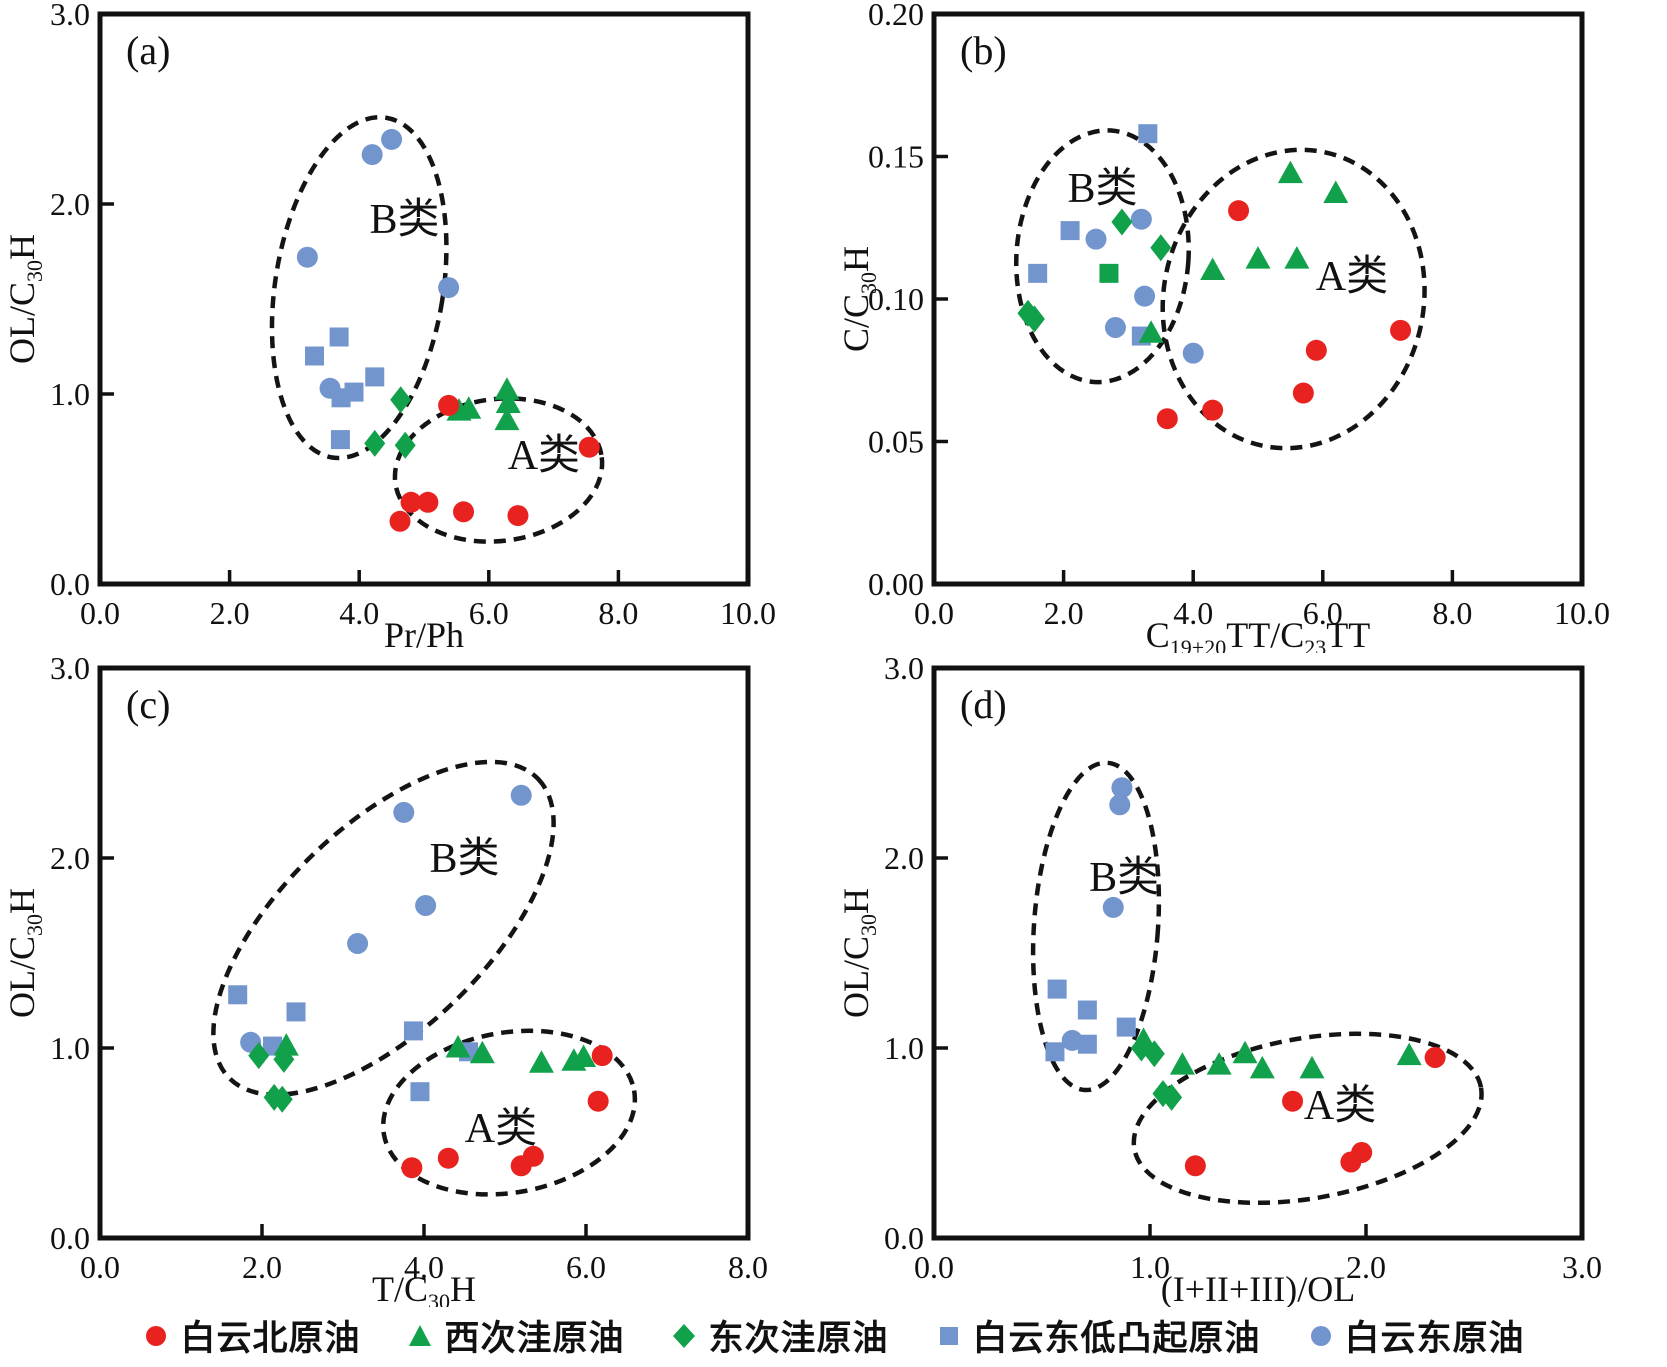  I want to click on series-baiyundong, so click(1144, 286).